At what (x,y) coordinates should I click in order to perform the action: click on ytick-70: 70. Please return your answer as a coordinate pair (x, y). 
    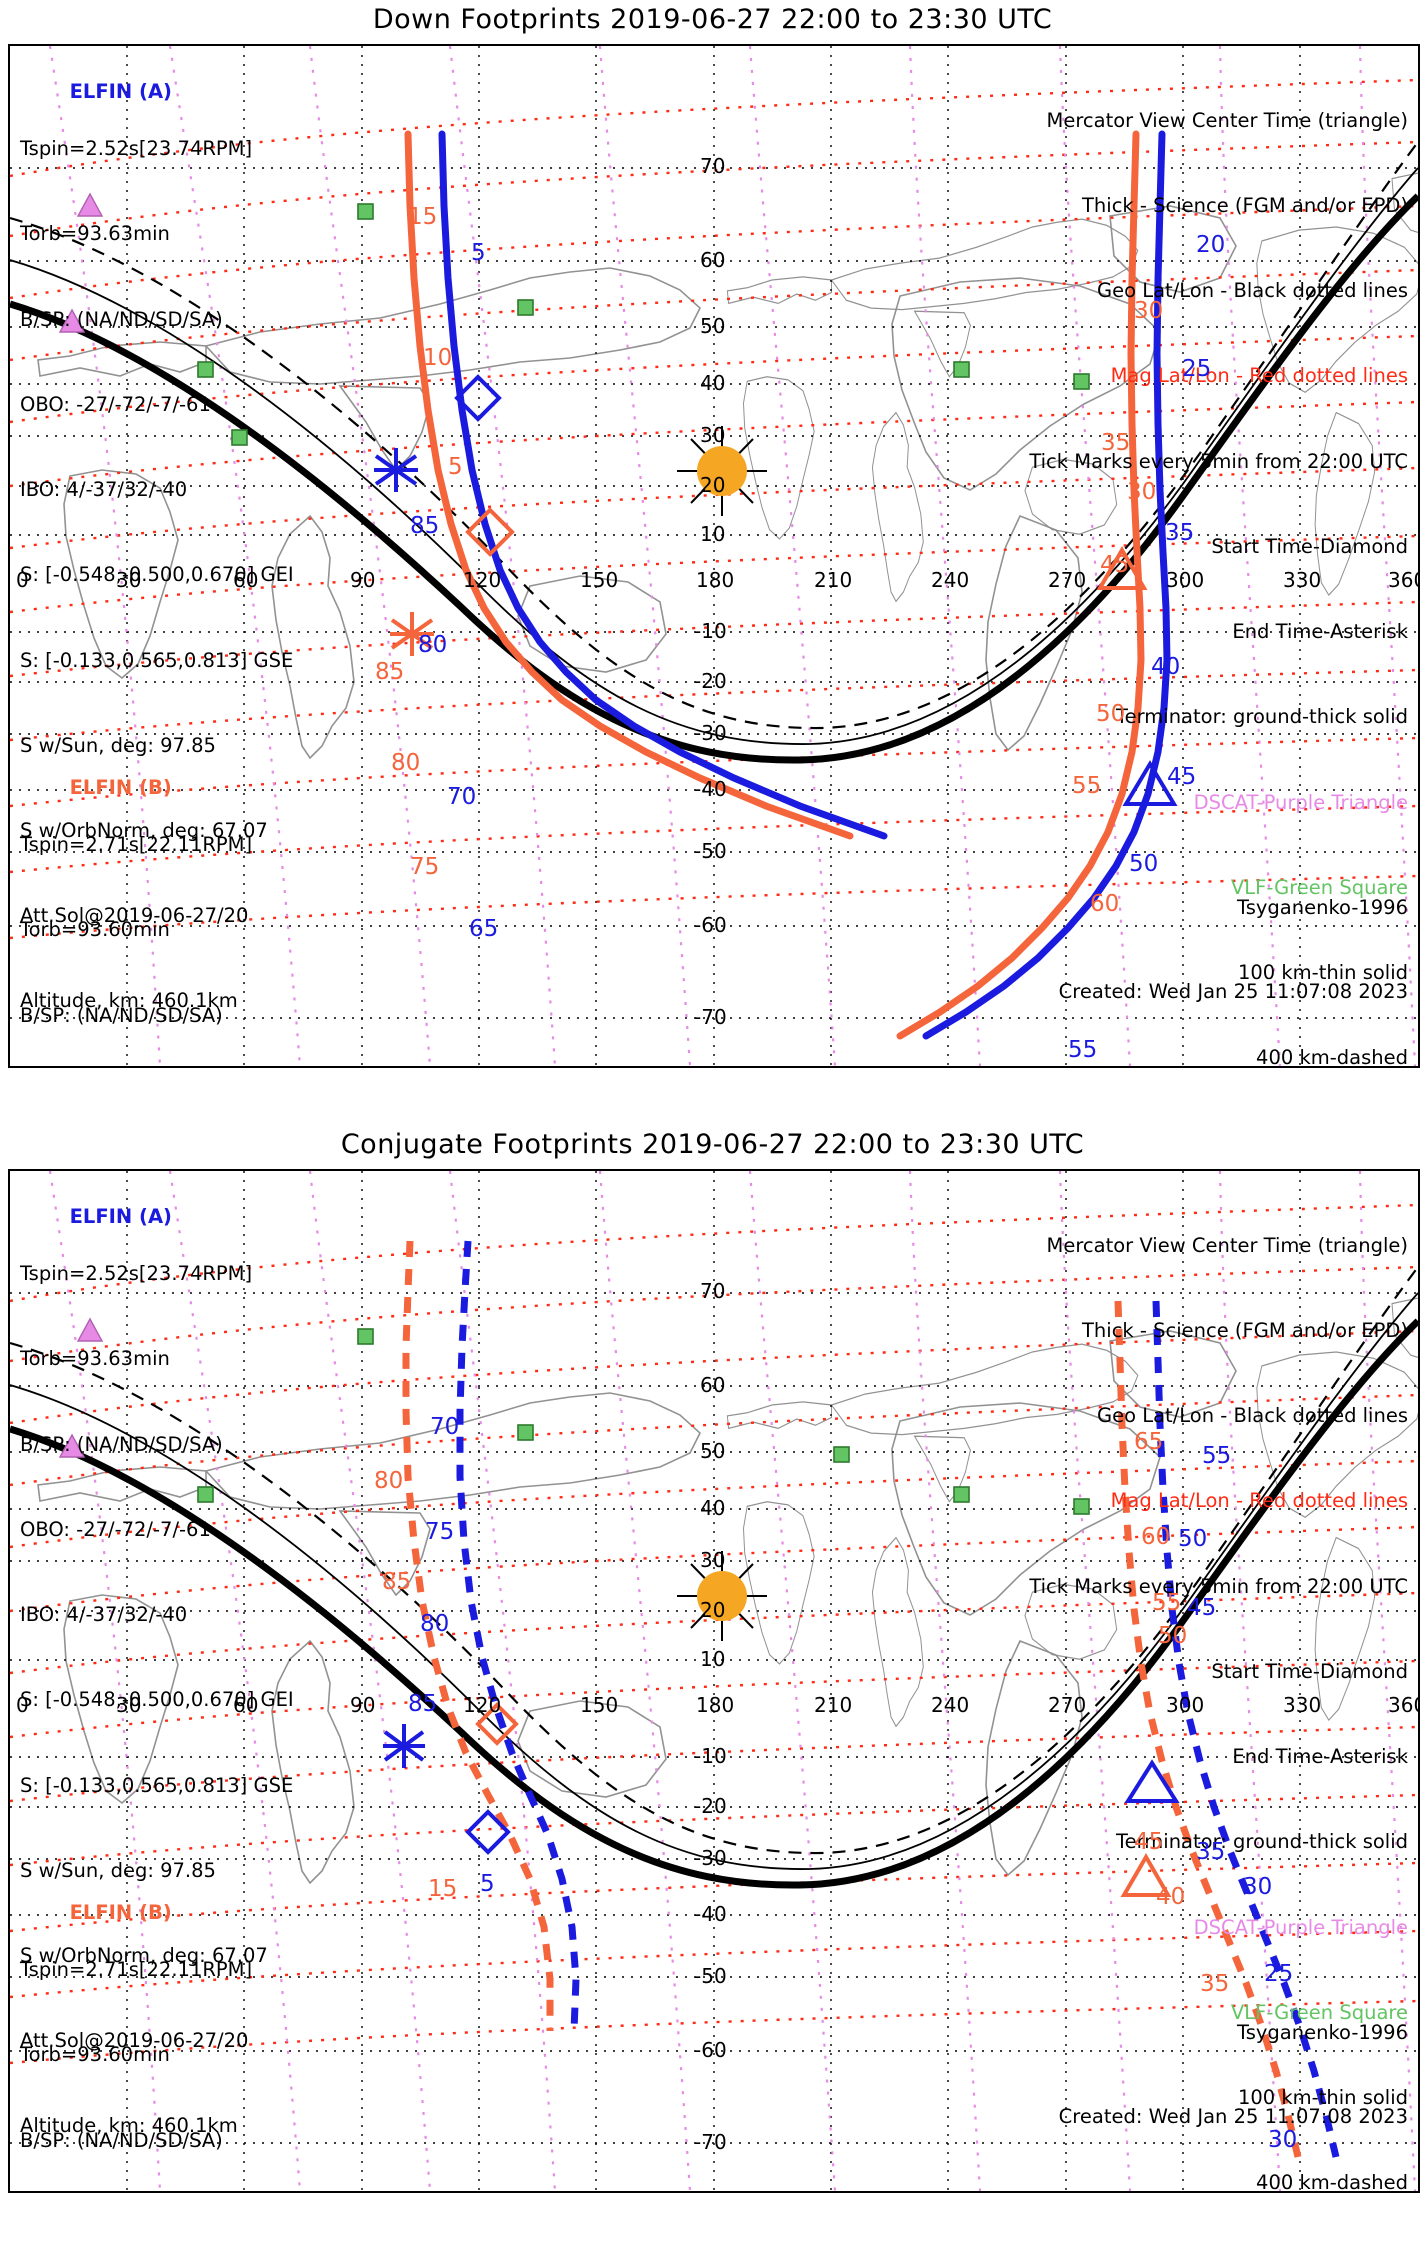
    Looking at the image, I should click on (713, 166).